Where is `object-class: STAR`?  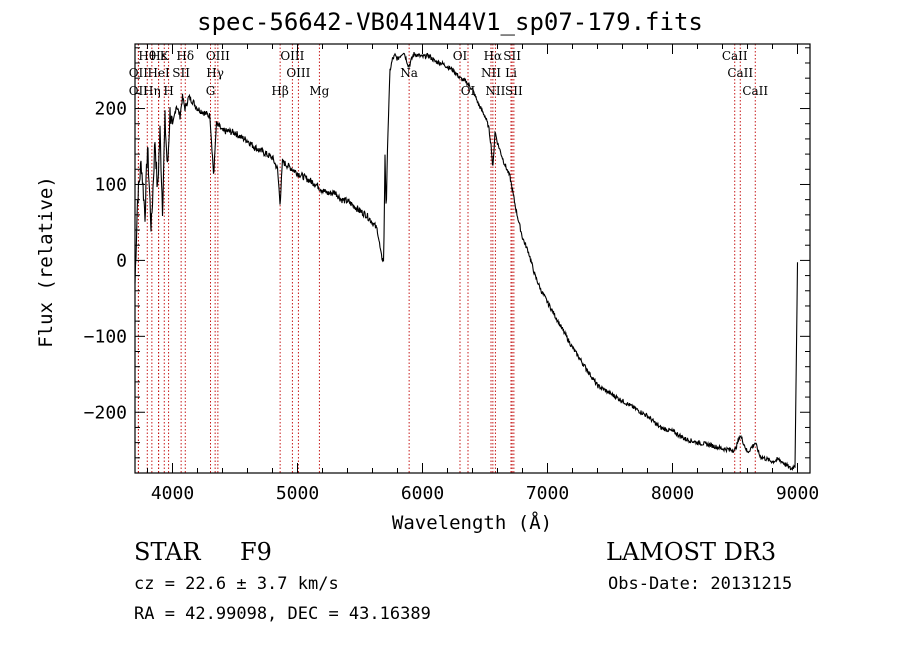
object-class: STAR is located at coordinates (167, 552).